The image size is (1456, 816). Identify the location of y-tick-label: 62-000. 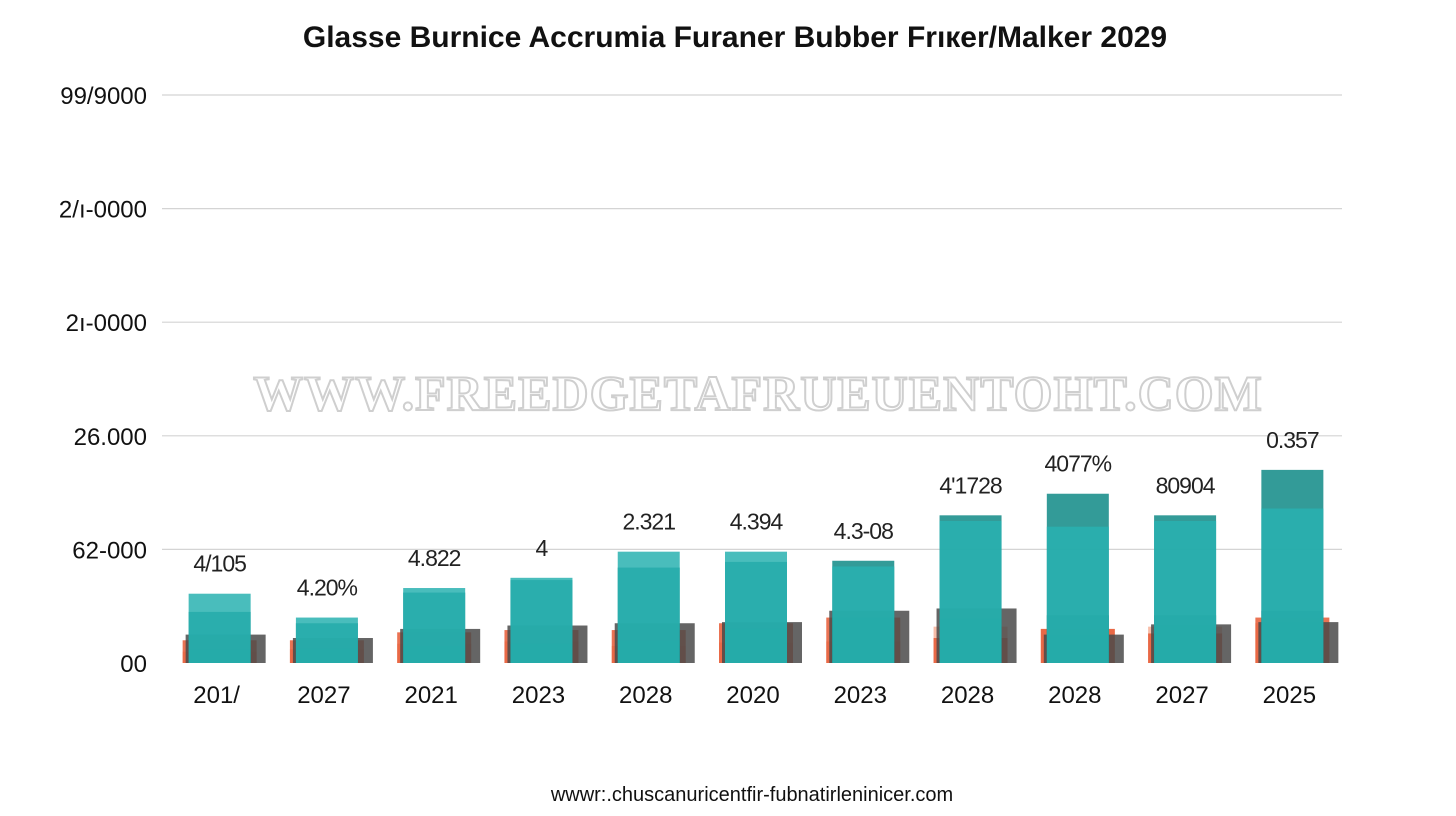
(109, 550).